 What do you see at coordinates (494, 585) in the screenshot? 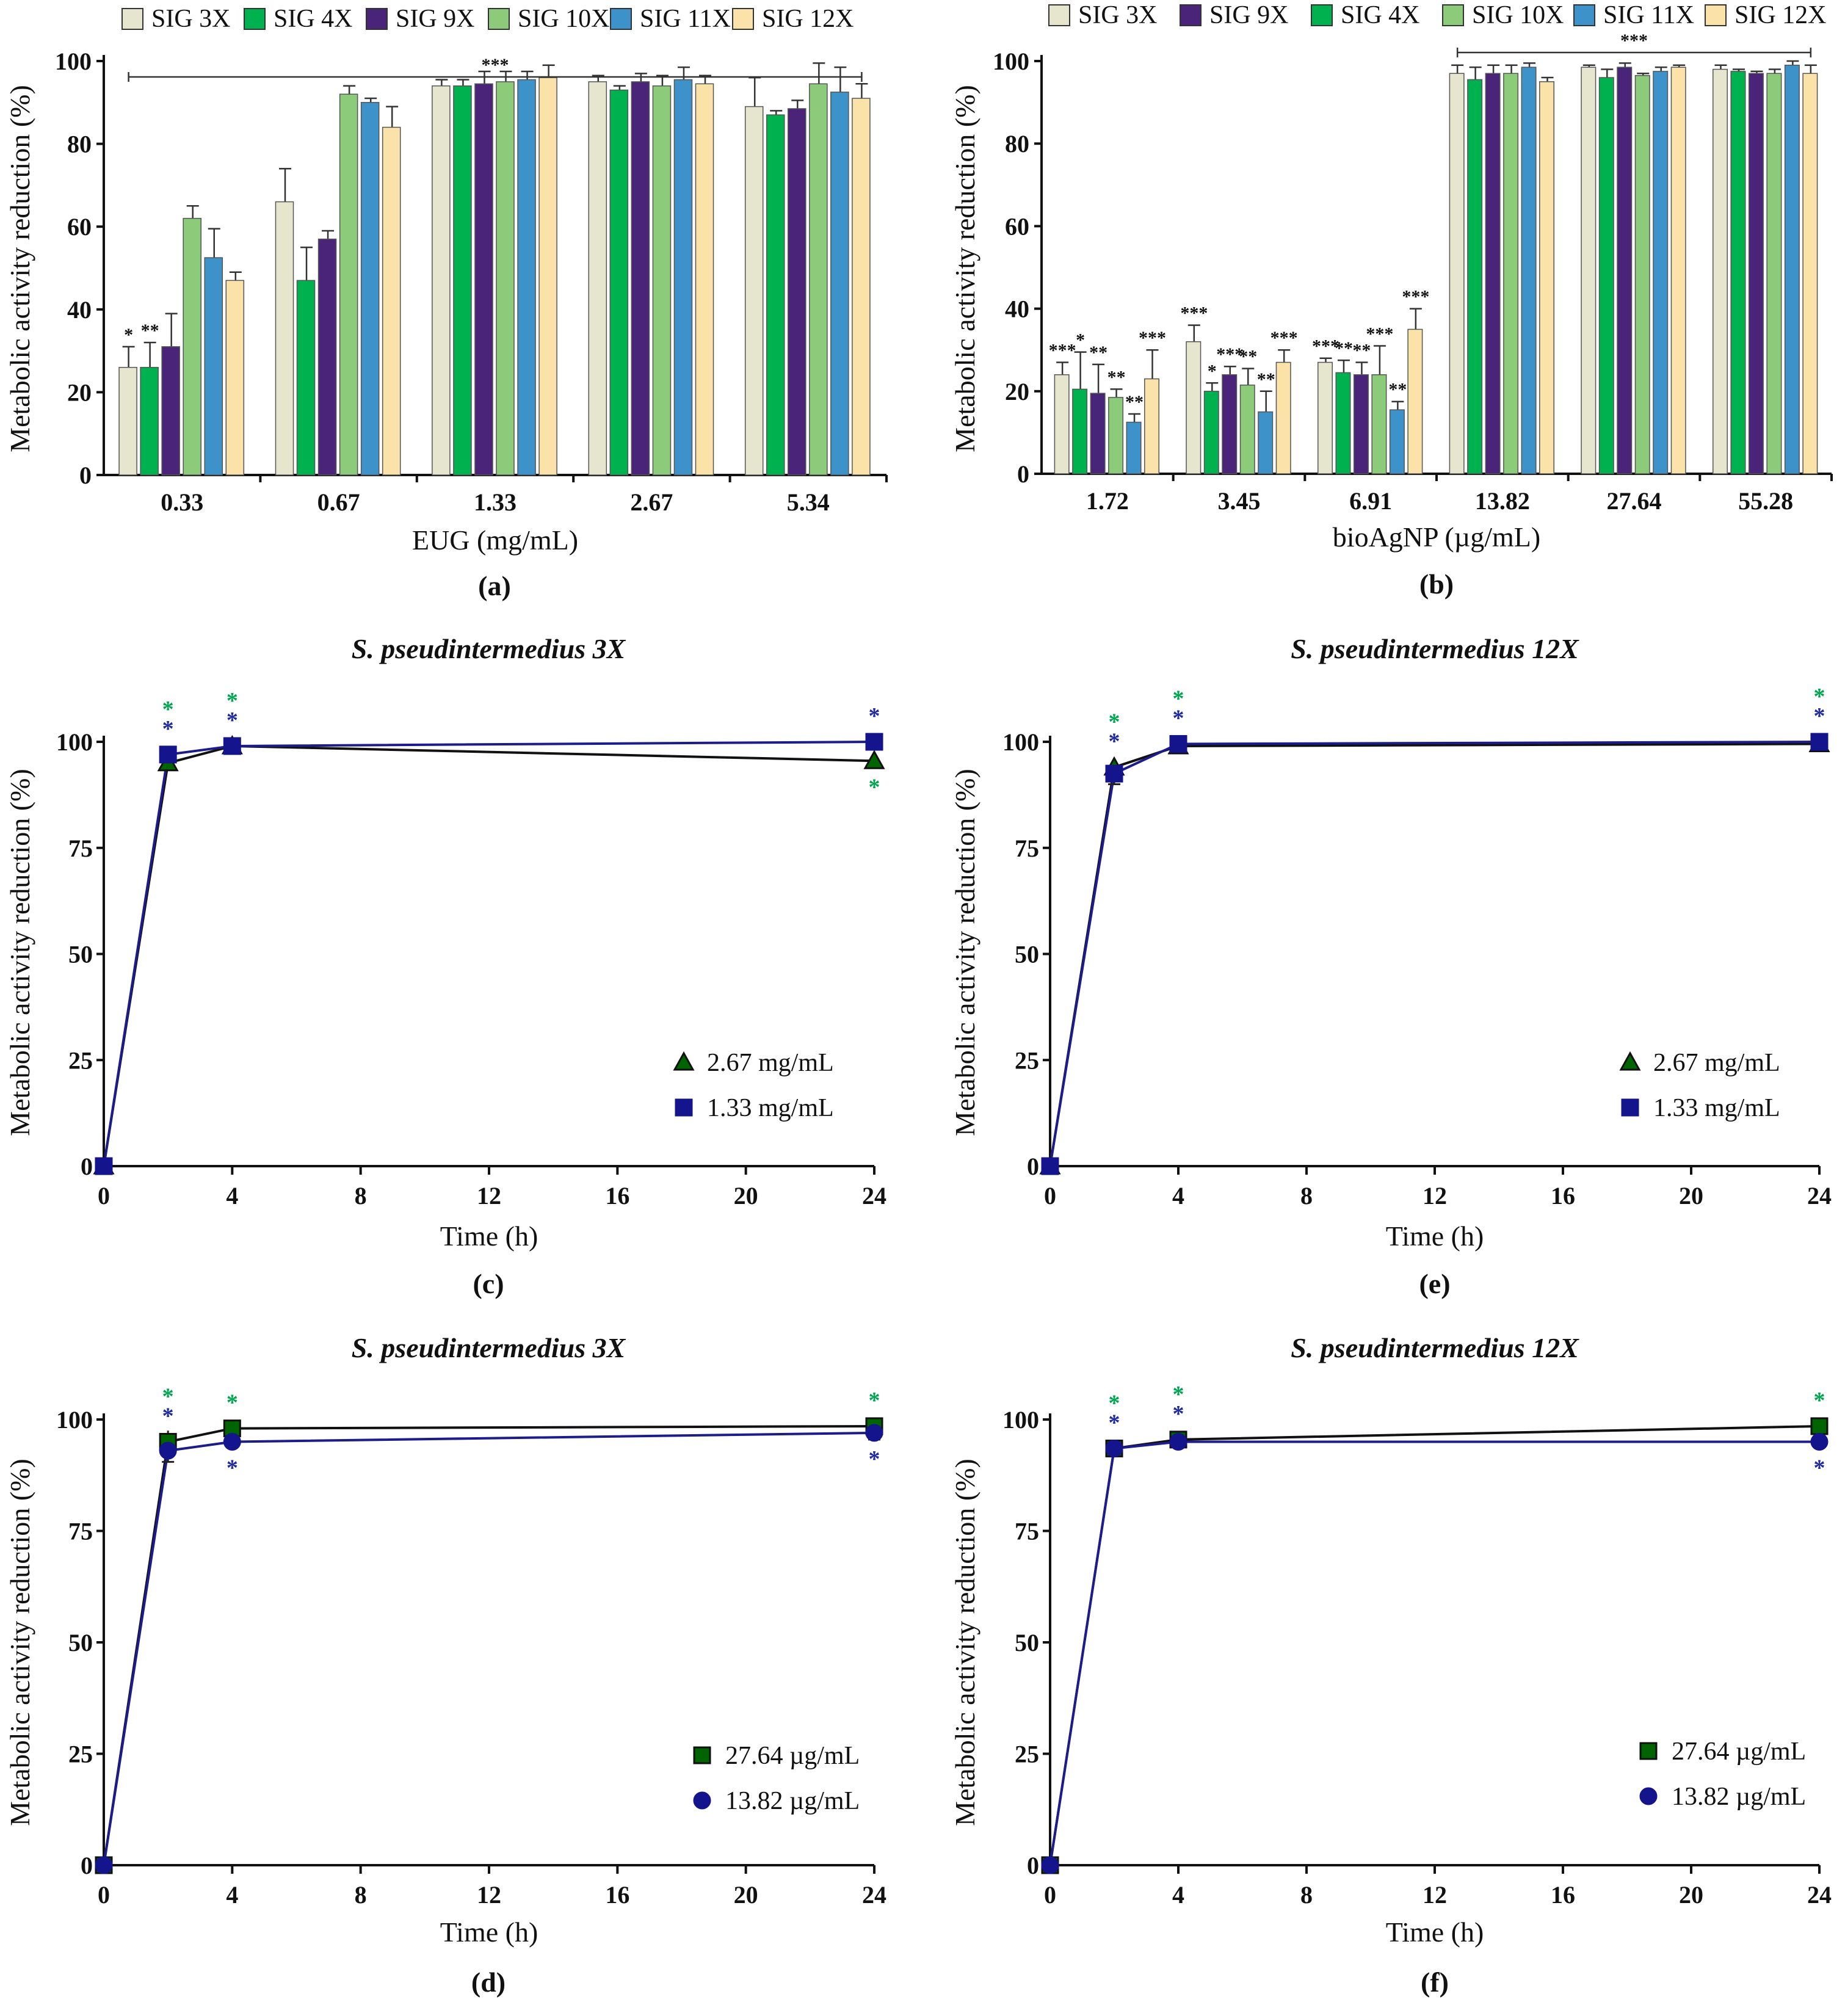
I see `panel-label: (a)` at bounding box center [494, 585].